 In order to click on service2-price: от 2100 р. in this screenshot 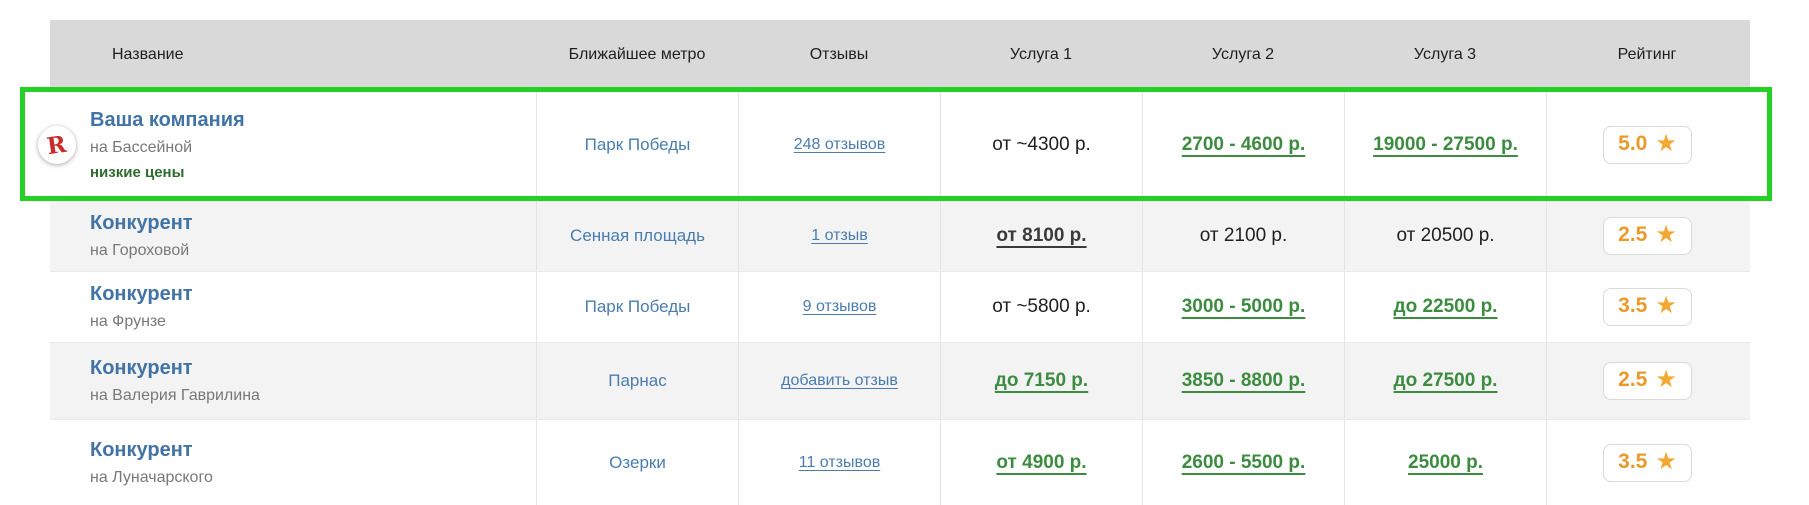, I will do `click(1243, 235)`.